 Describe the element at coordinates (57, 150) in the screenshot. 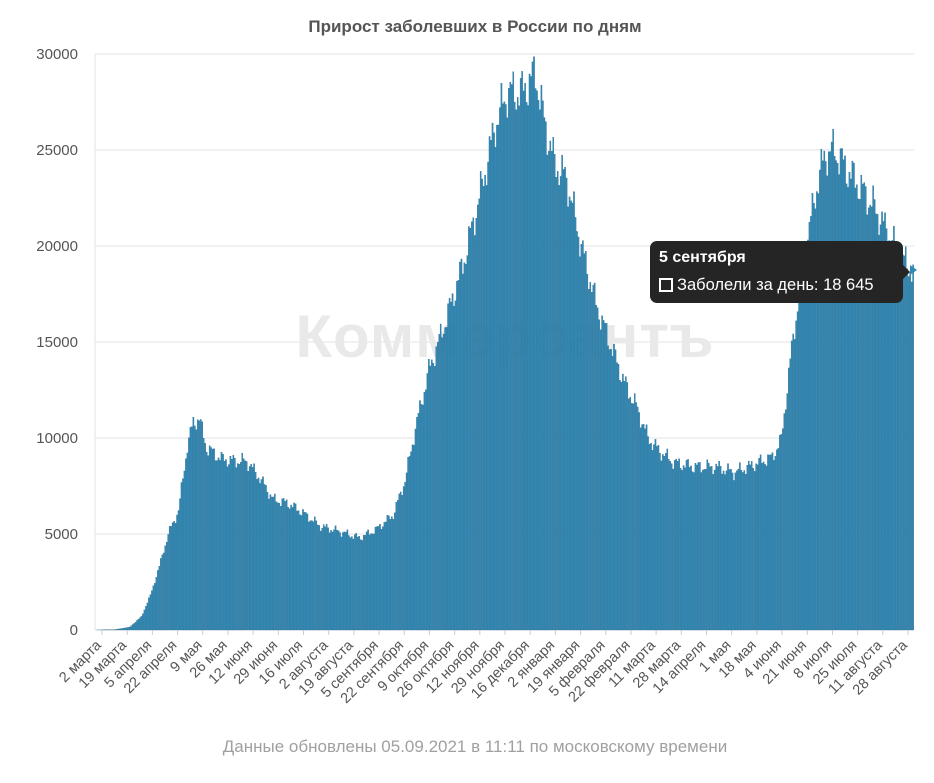

I see `y-tick-label: 25000` at that location.